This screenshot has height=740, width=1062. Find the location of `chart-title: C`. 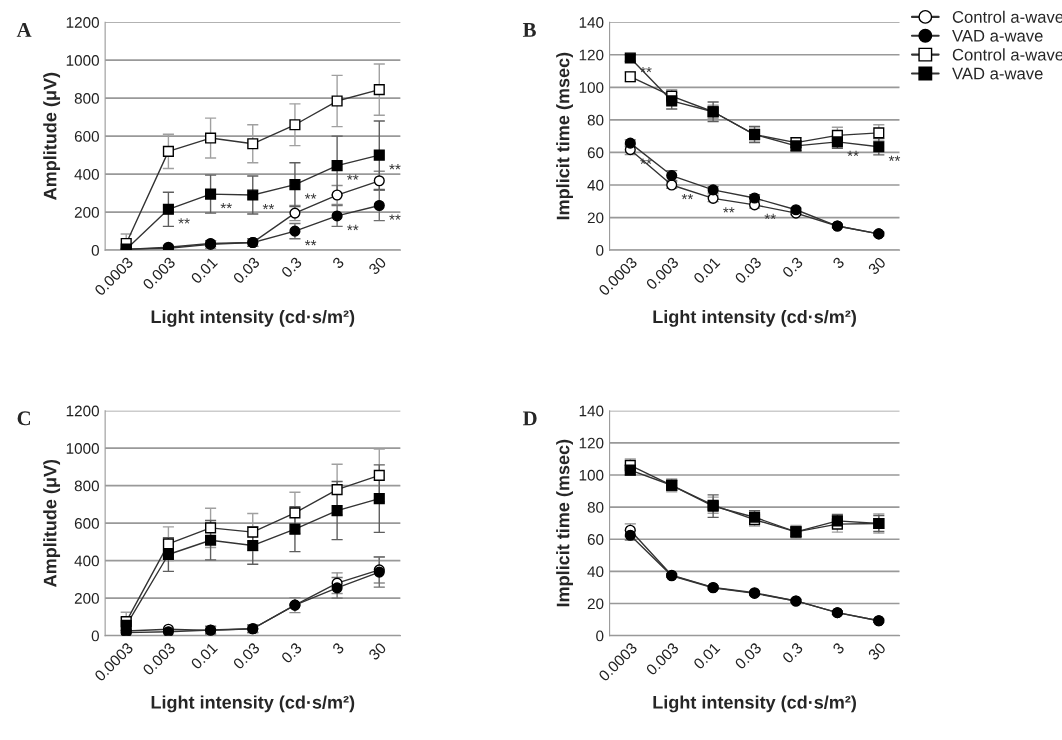

chart-title: C is located at coordinates (24, 418).